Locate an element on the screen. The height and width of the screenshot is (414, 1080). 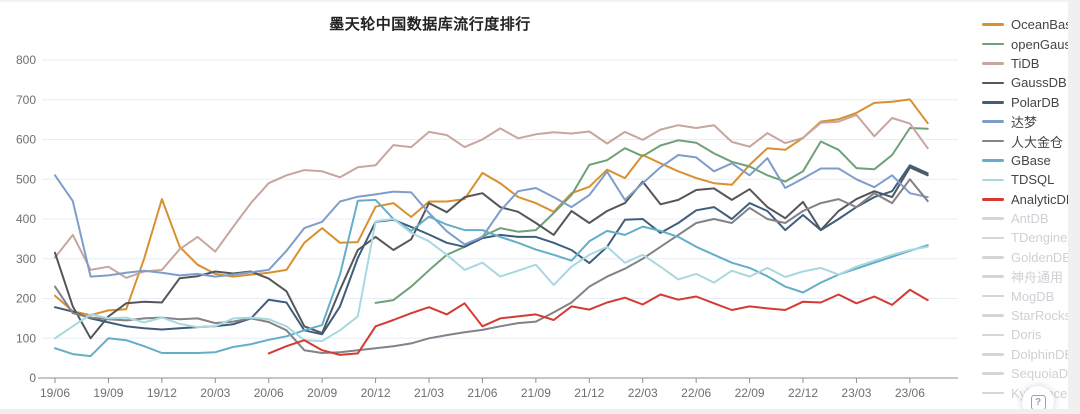
legend-label: GaussDB is located at coordinates (1039, 83).